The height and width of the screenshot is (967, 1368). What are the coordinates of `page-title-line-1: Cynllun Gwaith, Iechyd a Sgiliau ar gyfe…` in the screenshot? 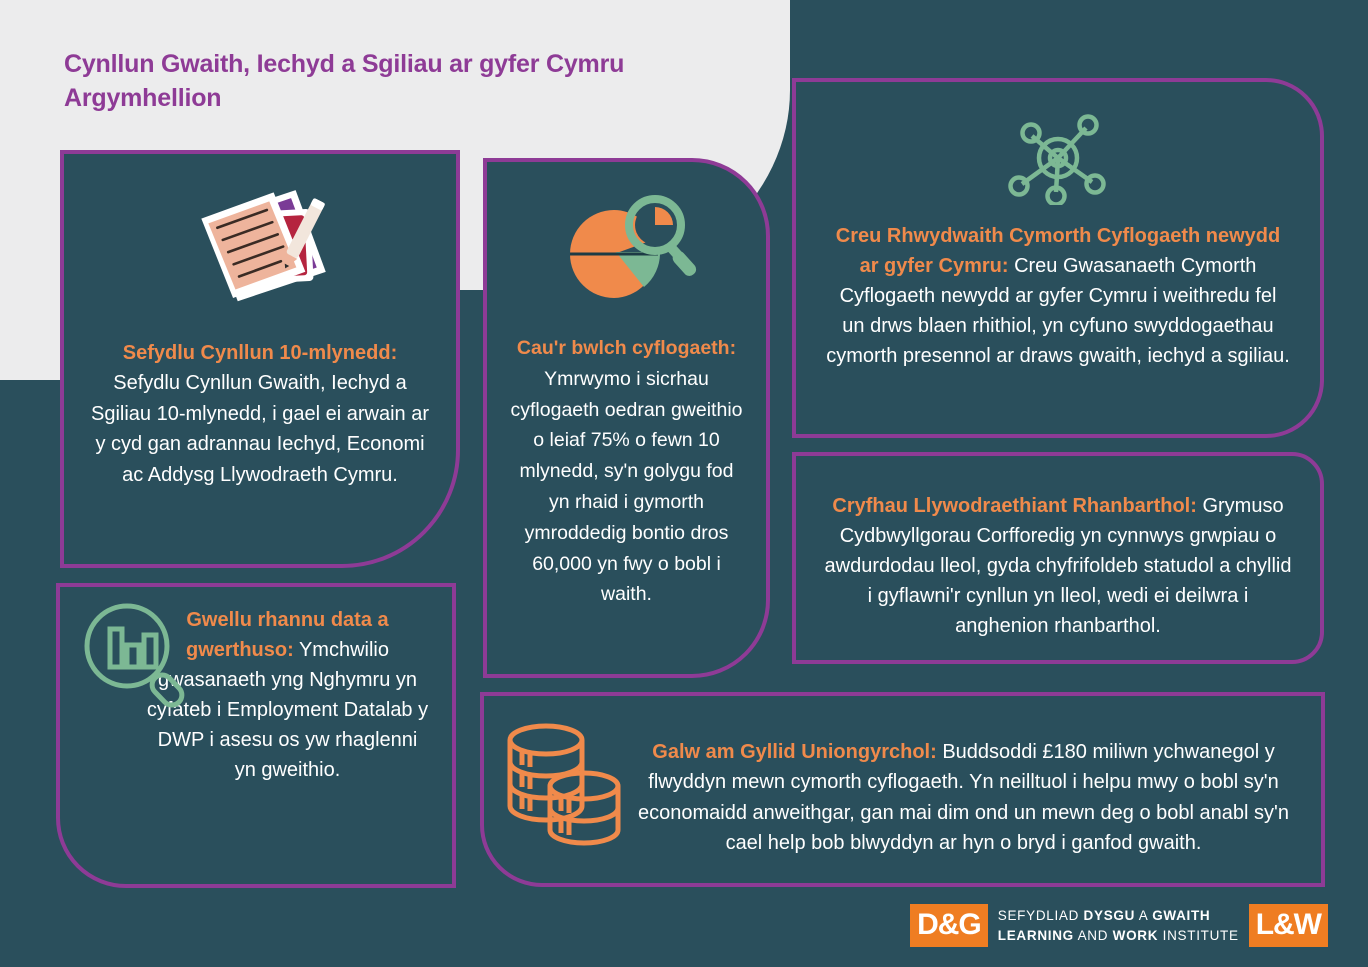 It's located at (344, 64).